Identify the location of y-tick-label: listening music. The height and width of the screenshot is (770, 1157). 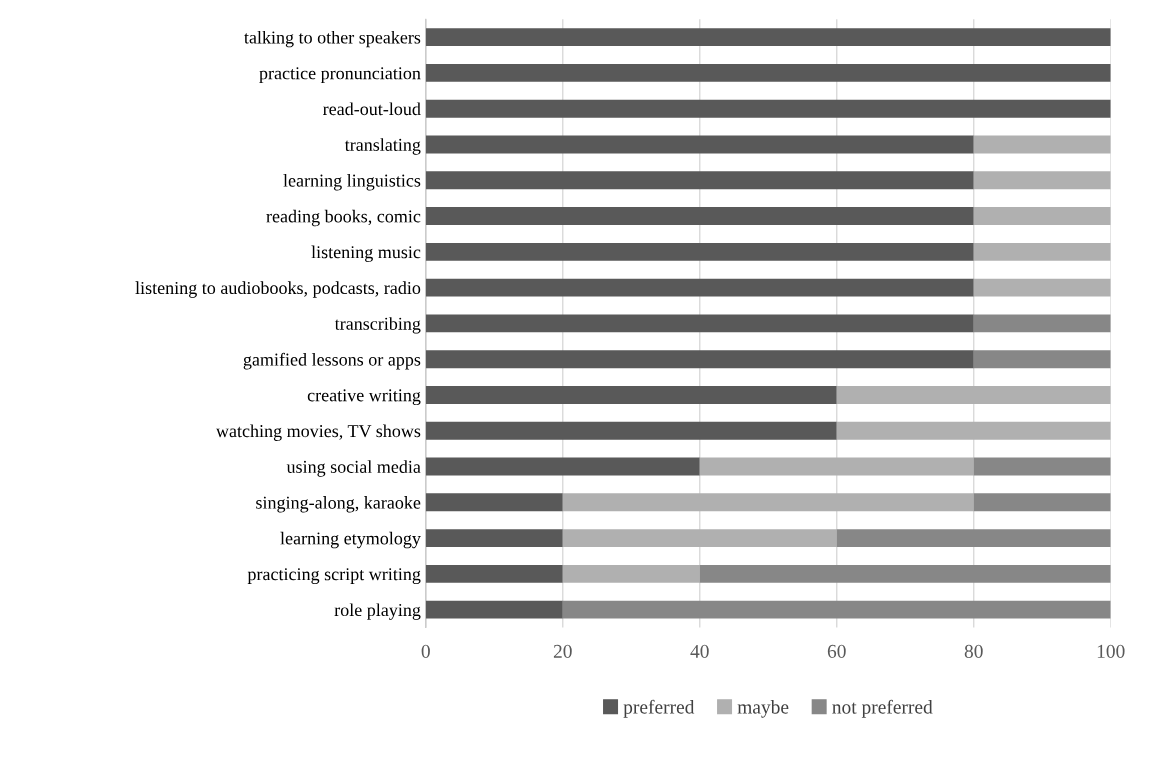
(366, 253).